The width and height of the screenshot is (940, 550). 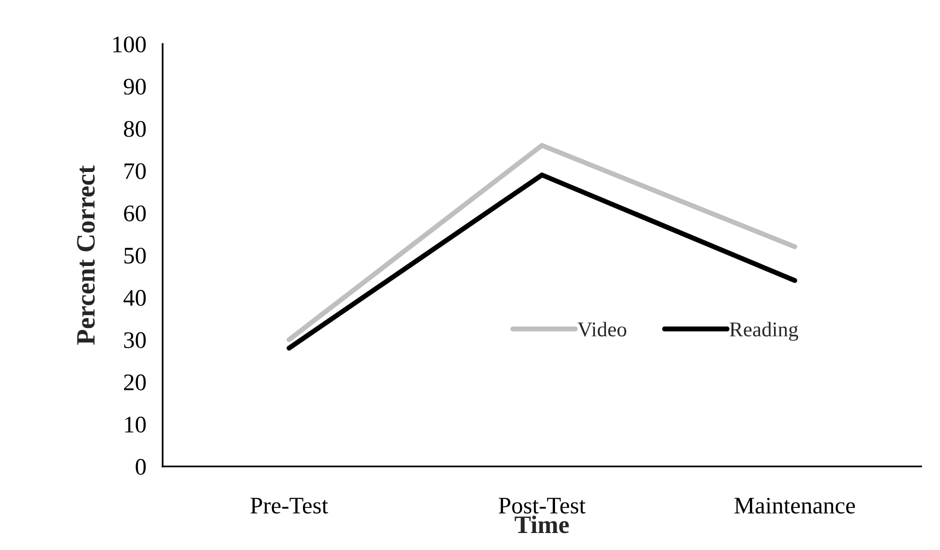 I want to click on y-tick-label: 40, so click(x=135, y=298).